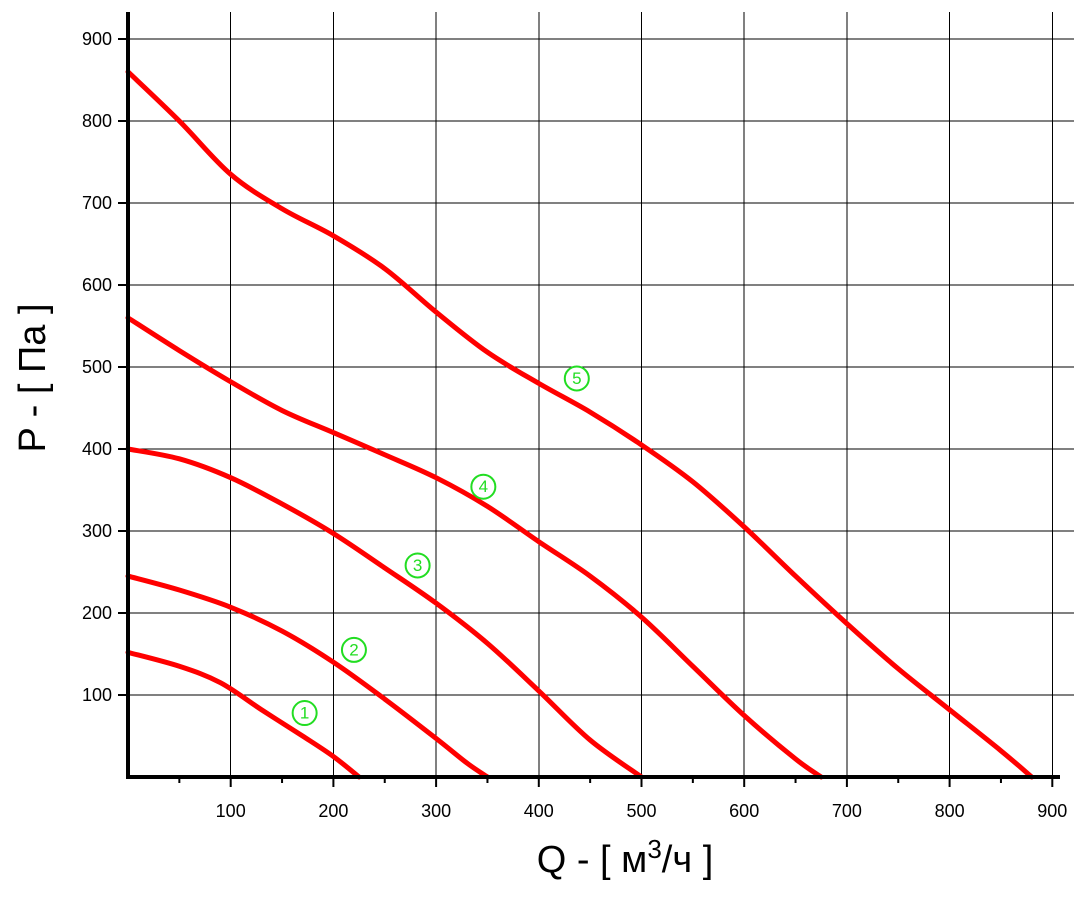 This screenshot has height=900, width=1084. What do you see at coordinates (33, 377) in the screenshot?
I see `y-axis-title: P - [ Па ]` at bounding box center [33, 377].